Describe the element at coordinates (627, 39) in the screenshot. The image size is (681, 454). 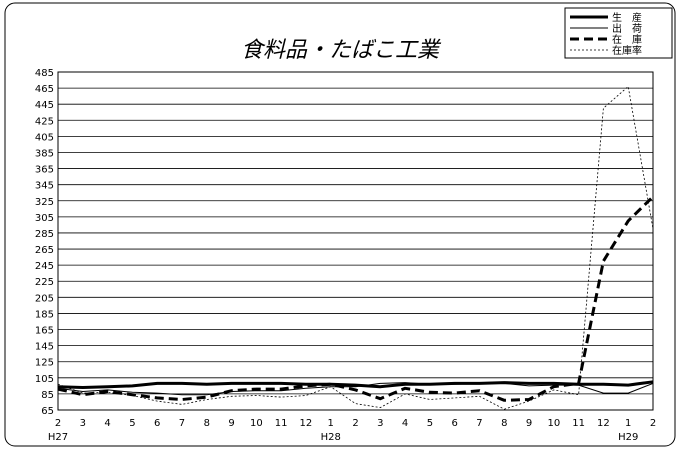
I see `legend-label: 在 庫` at that location.